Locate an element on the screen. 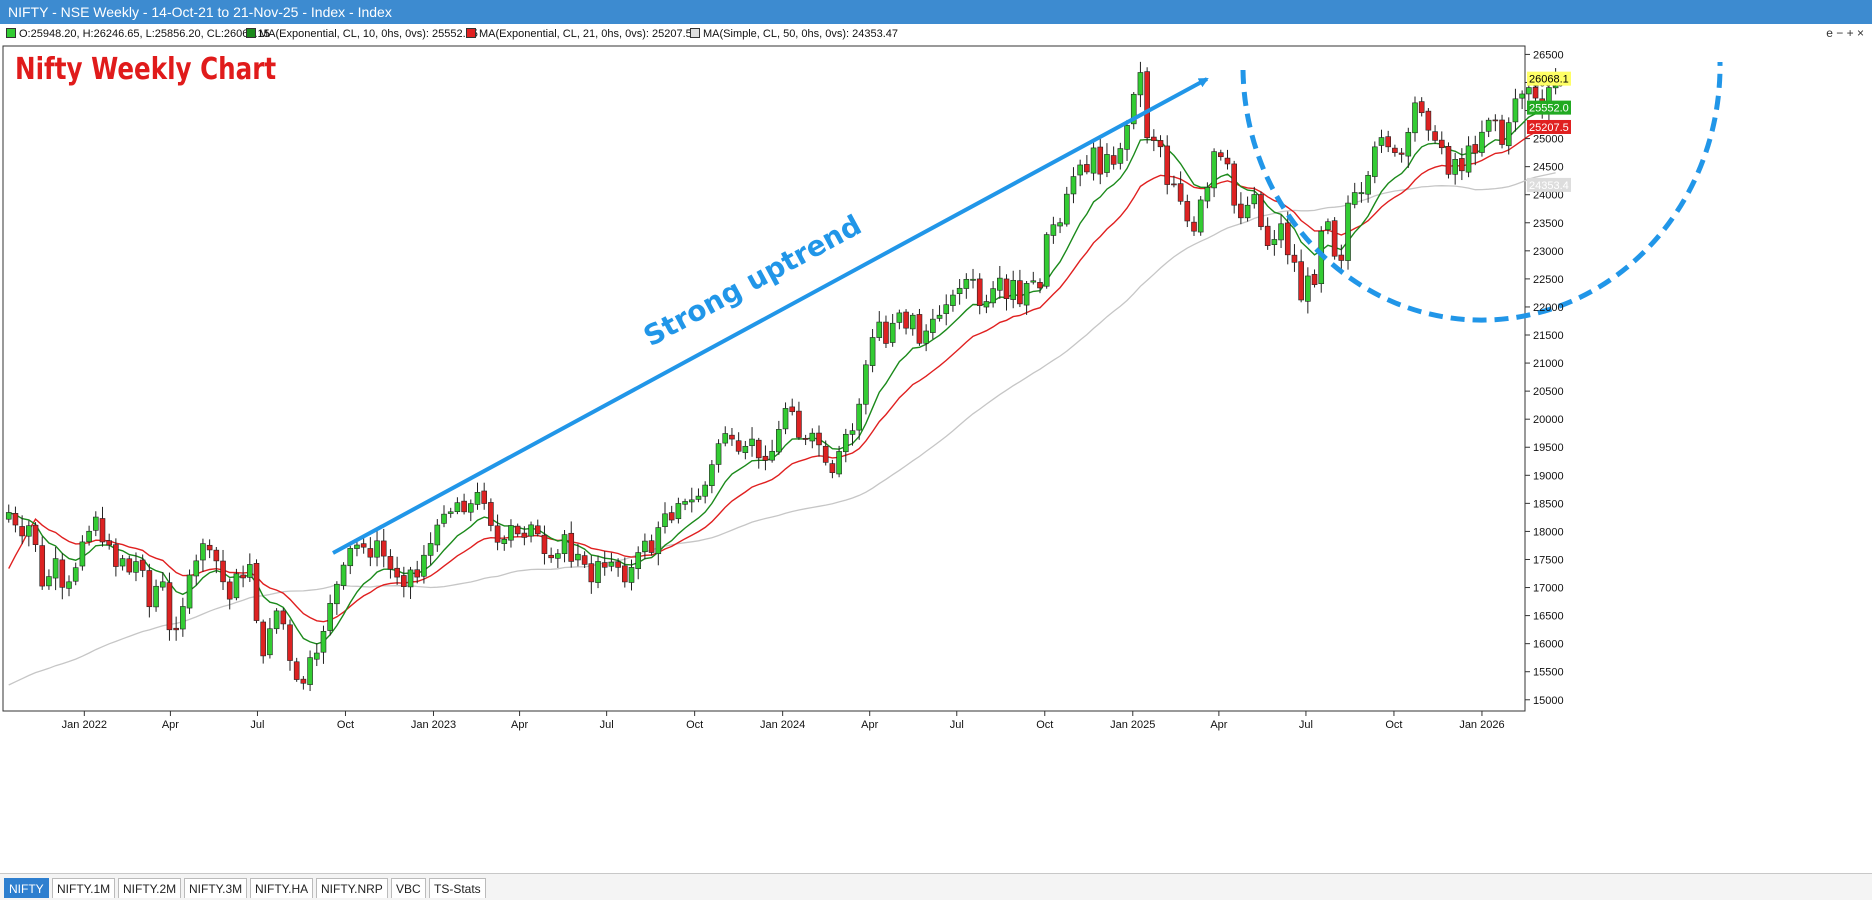  x-tick-label: Jan 2026 is located at coordinates (1481, 725).